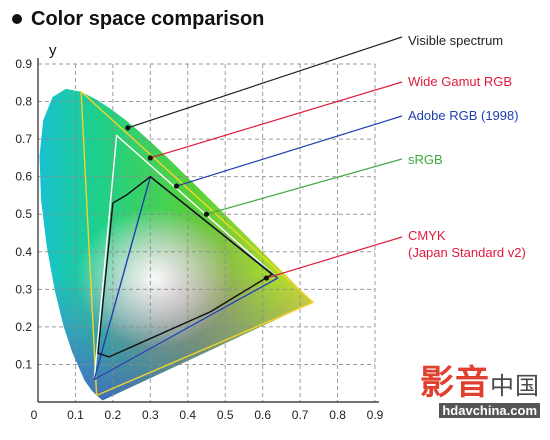  Describe the element at coordinates (467, 244) in the screenshot. I see `legend-label: CMYK (Japan Standard v2)` at that location.